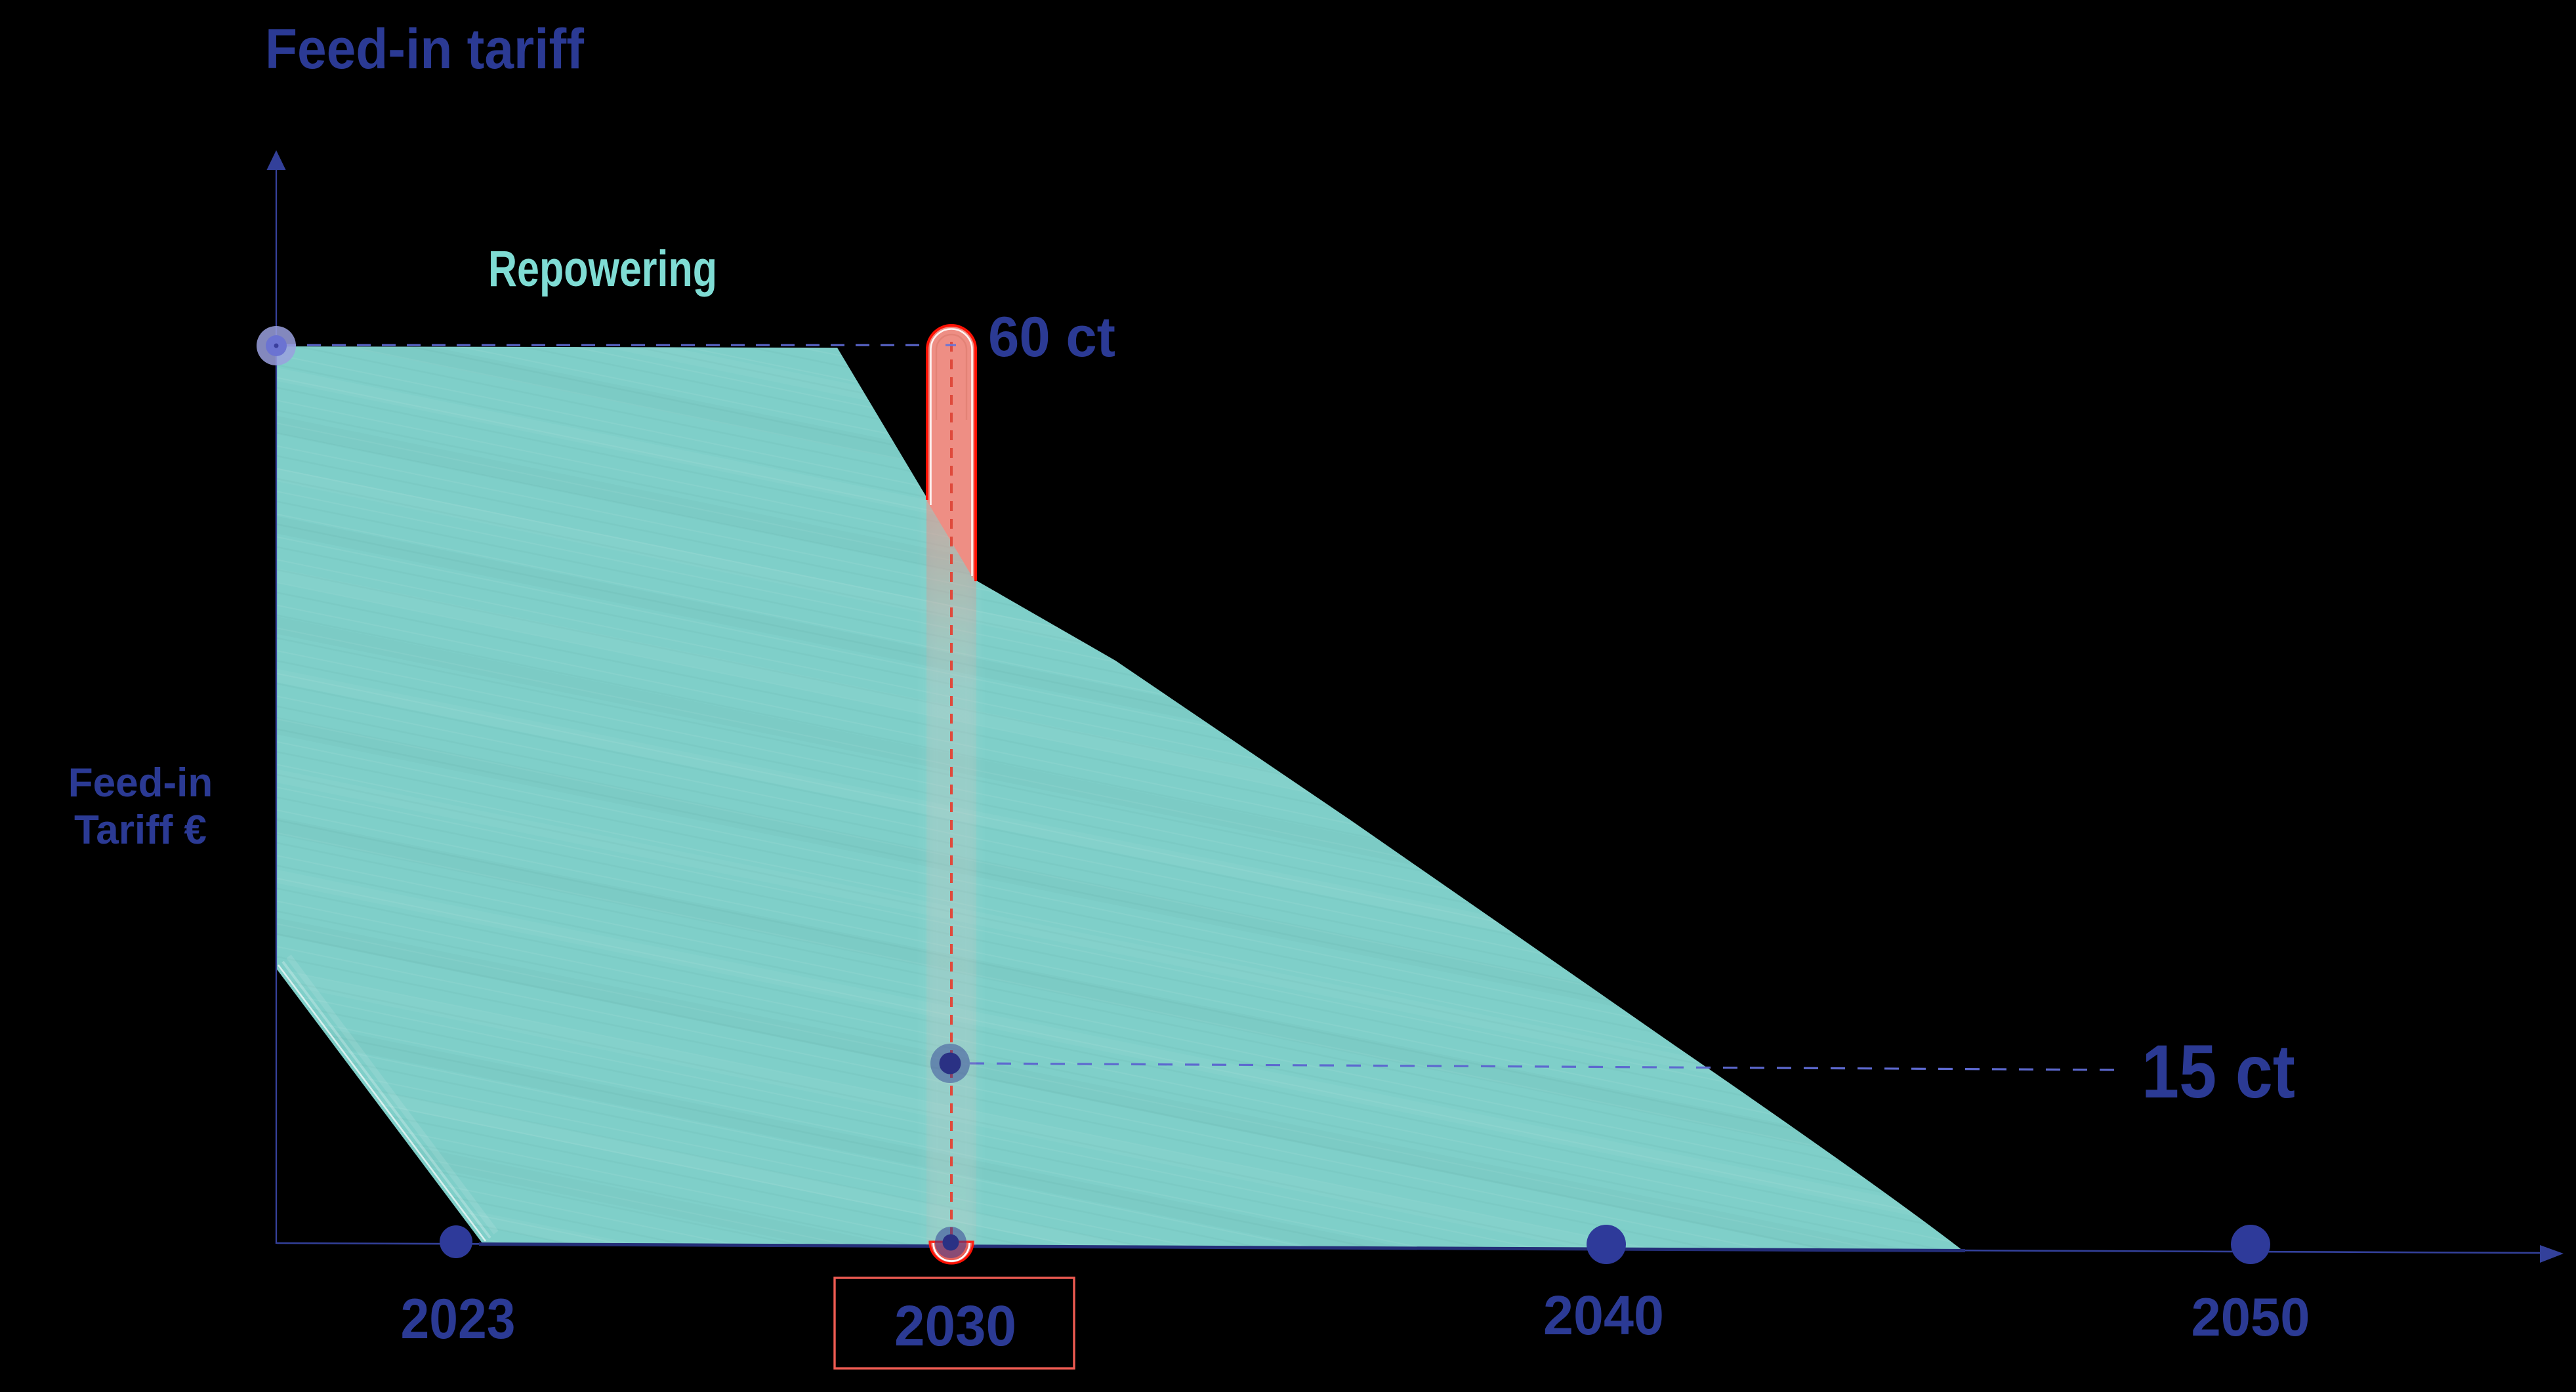 This screenshot has width=2576, height=1392. What do you see at coordinates (955, 1326) in the screenshot?
I see `svg-text: 2030` at bounding box center [955, 1326].